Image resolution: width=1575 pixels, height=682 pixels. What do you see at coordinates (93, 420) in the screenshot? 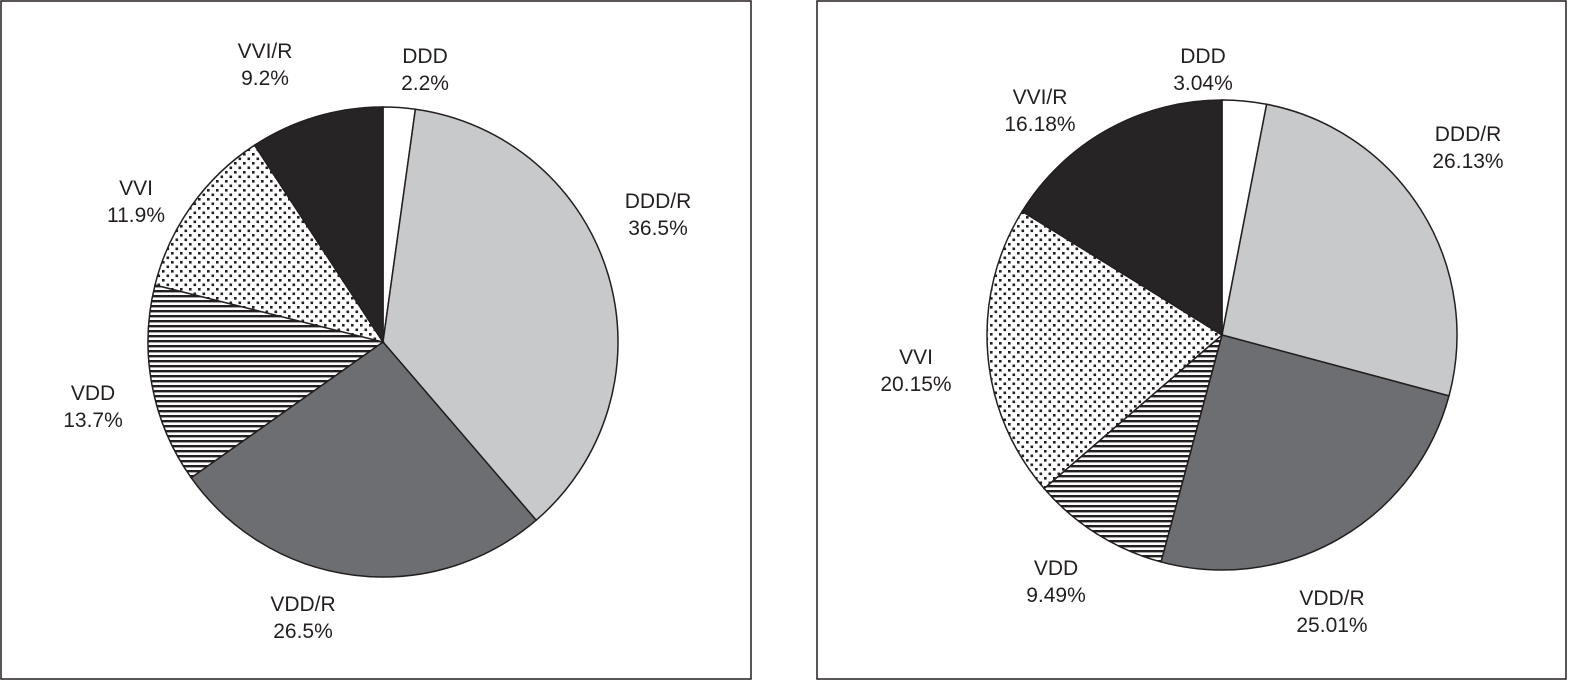
I see `slice-value-vdd: 13.7%` at bounding box center [93, 420].